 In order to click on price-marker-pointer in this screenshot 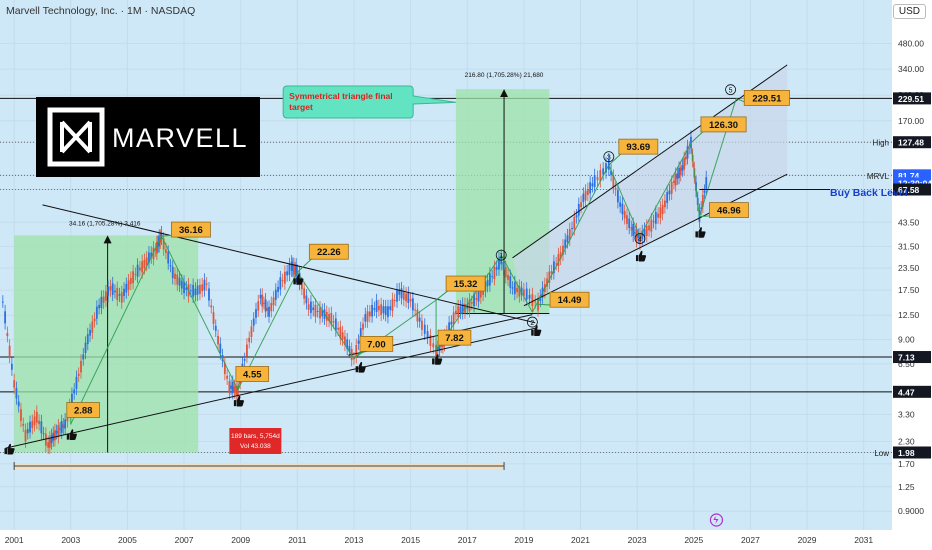, I will do `click(305, 264)`.